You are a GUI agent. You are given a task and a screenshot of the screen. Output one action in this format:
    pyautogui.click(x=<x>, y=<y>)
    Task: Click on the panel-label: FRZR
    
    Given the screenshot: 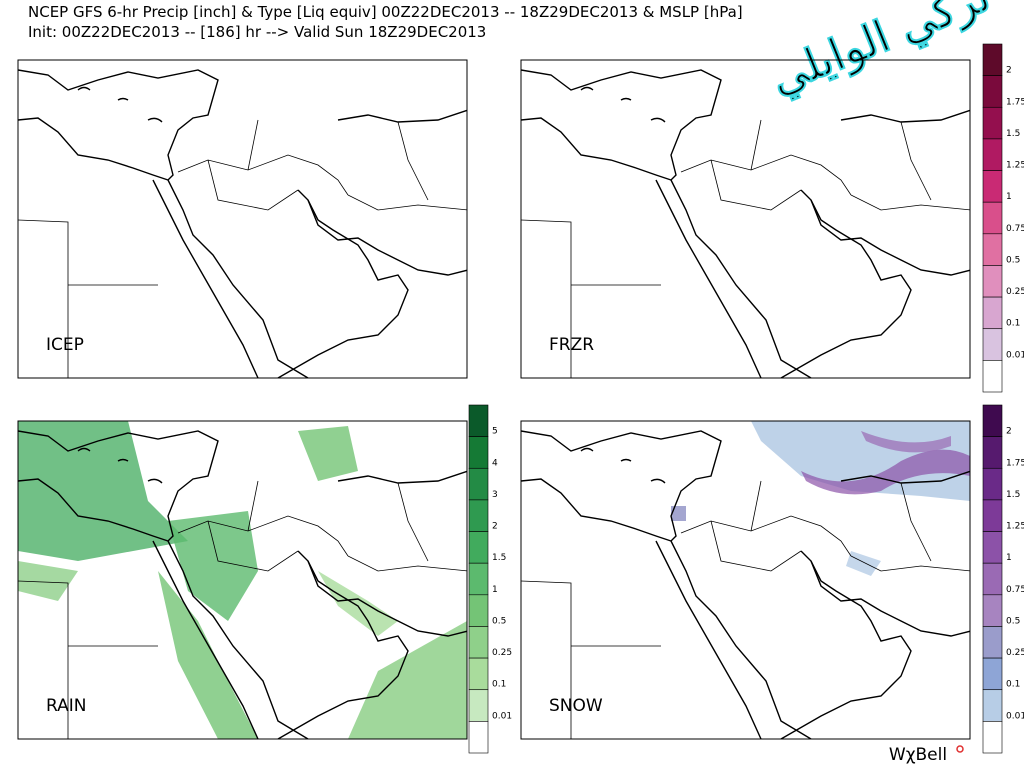 What is the action you would take?
    pyautogui.click(x=571, y=345)
    